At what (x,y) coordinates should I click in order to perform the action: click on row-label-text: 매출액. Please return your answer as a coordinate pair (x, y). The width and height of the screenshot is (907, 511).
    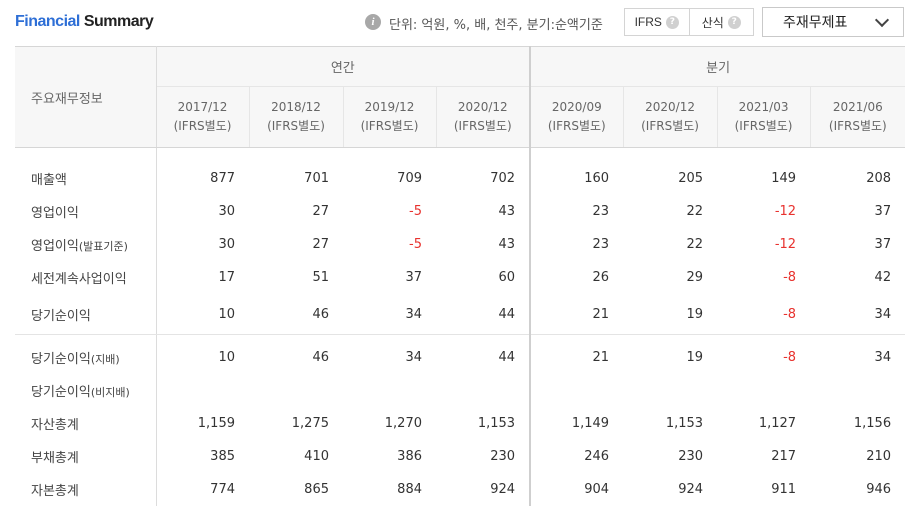
    Looking at the image, I should click on (49, 180).